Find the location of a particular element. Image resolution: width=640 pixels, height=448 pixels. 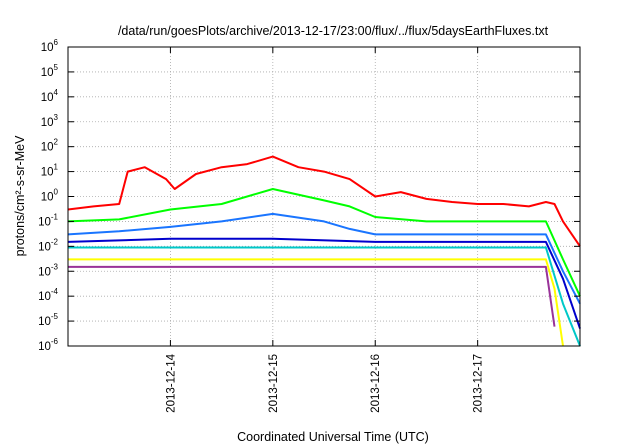

y-tick-label: 10⁶ is located at coordinates (50, 46).